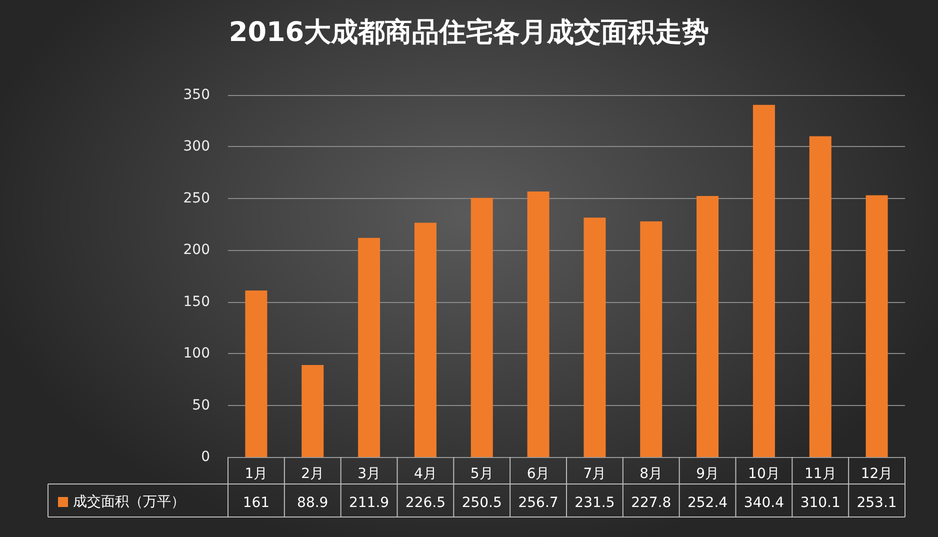 Image resolution: width=938 pixels, height=537 pixels. I want to click on x-tick-label: 10月, so click(764, 474).